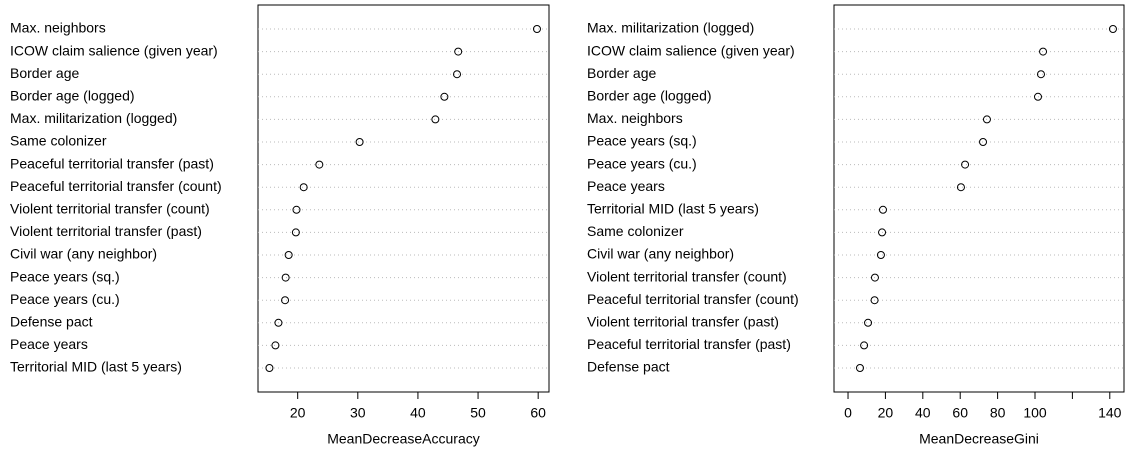 This screenshot has height=451, width=1127. Describe the element at coordinates (998, 413) in the screenshot. I see `x-tick-label: 80` at that location.